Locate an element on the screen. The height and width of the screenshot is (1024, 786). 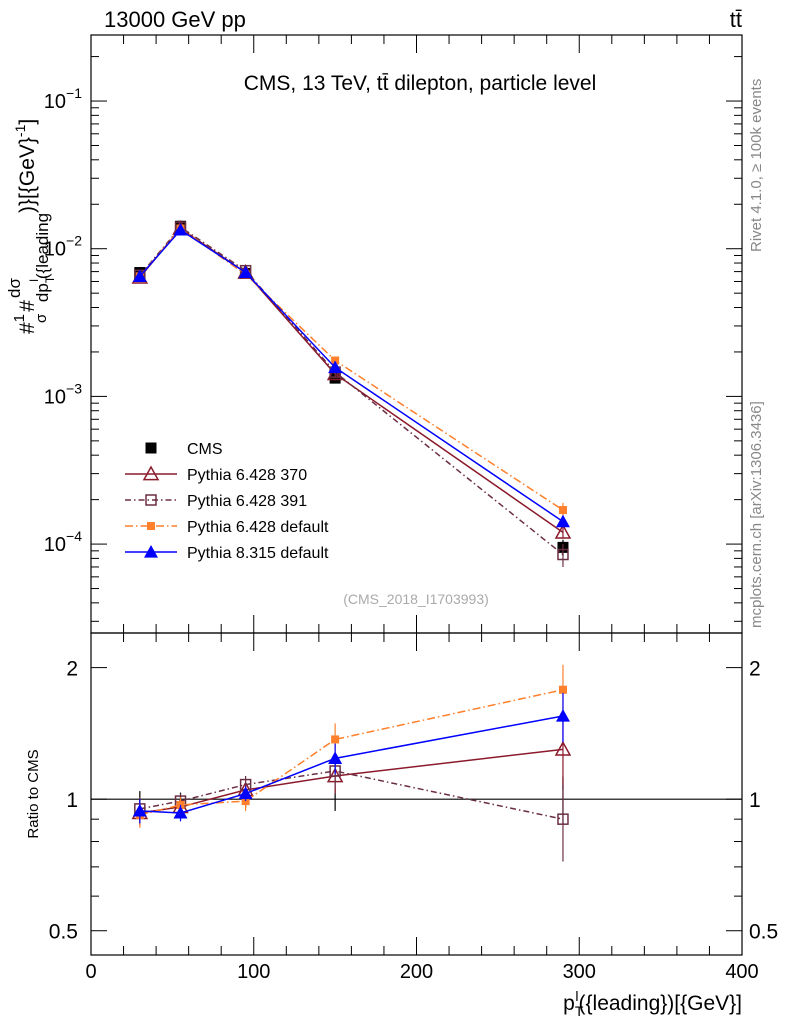
ratio-series is located at coordinates (351, 763).